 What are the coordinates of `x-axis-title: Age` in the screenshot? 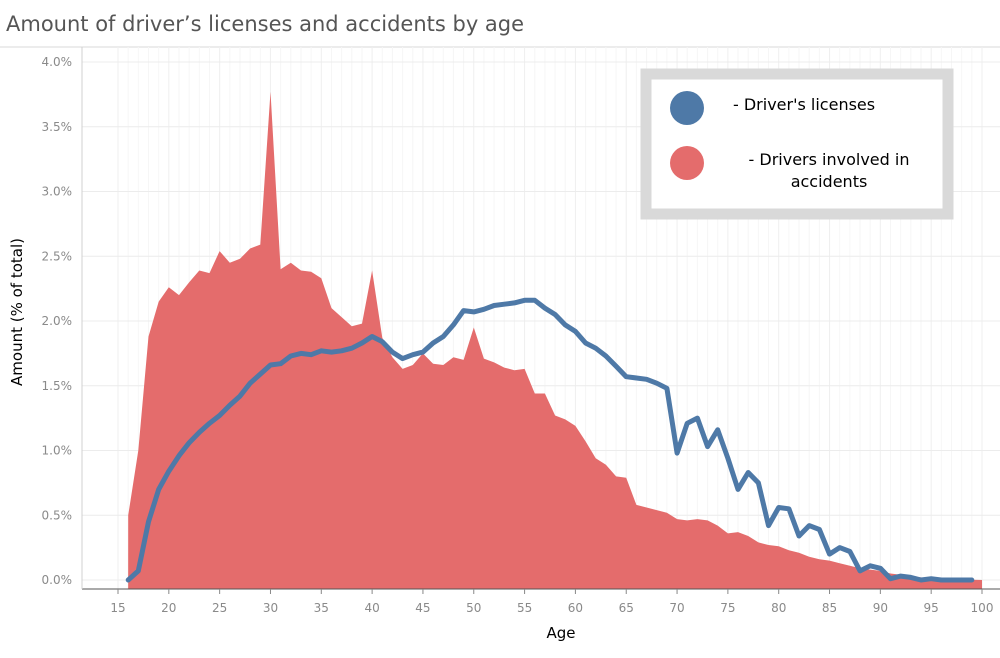 It's located at (560, 633).